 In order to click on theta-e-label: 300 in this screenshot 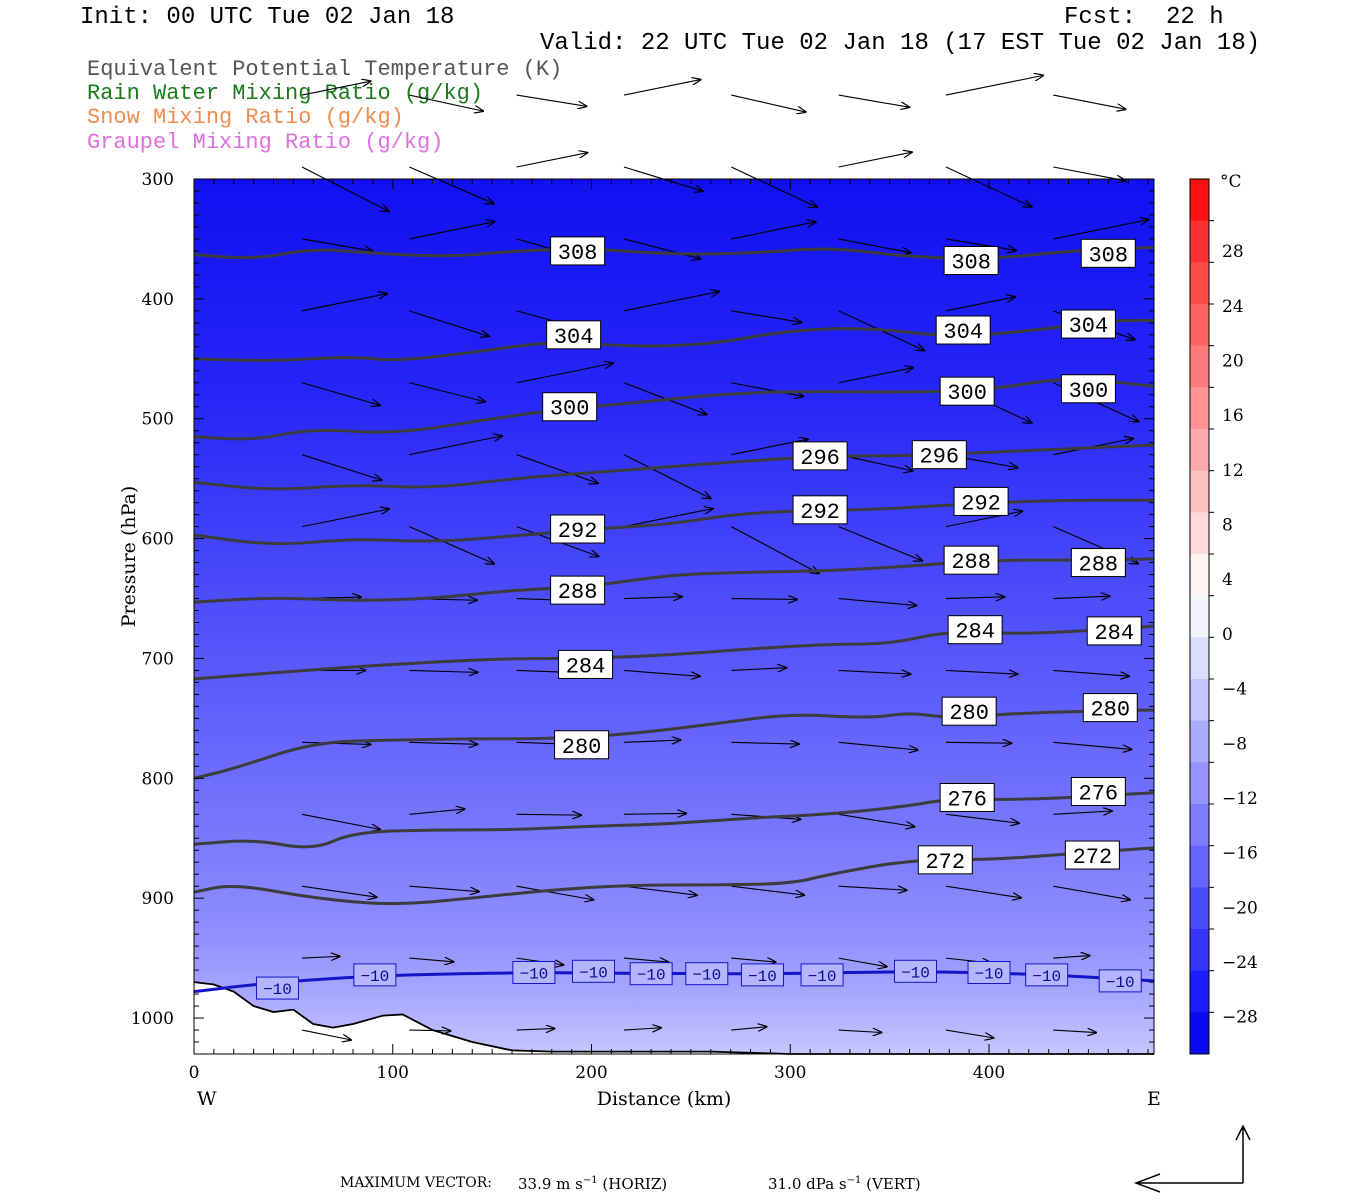, I will do `click(1089, 391)`.